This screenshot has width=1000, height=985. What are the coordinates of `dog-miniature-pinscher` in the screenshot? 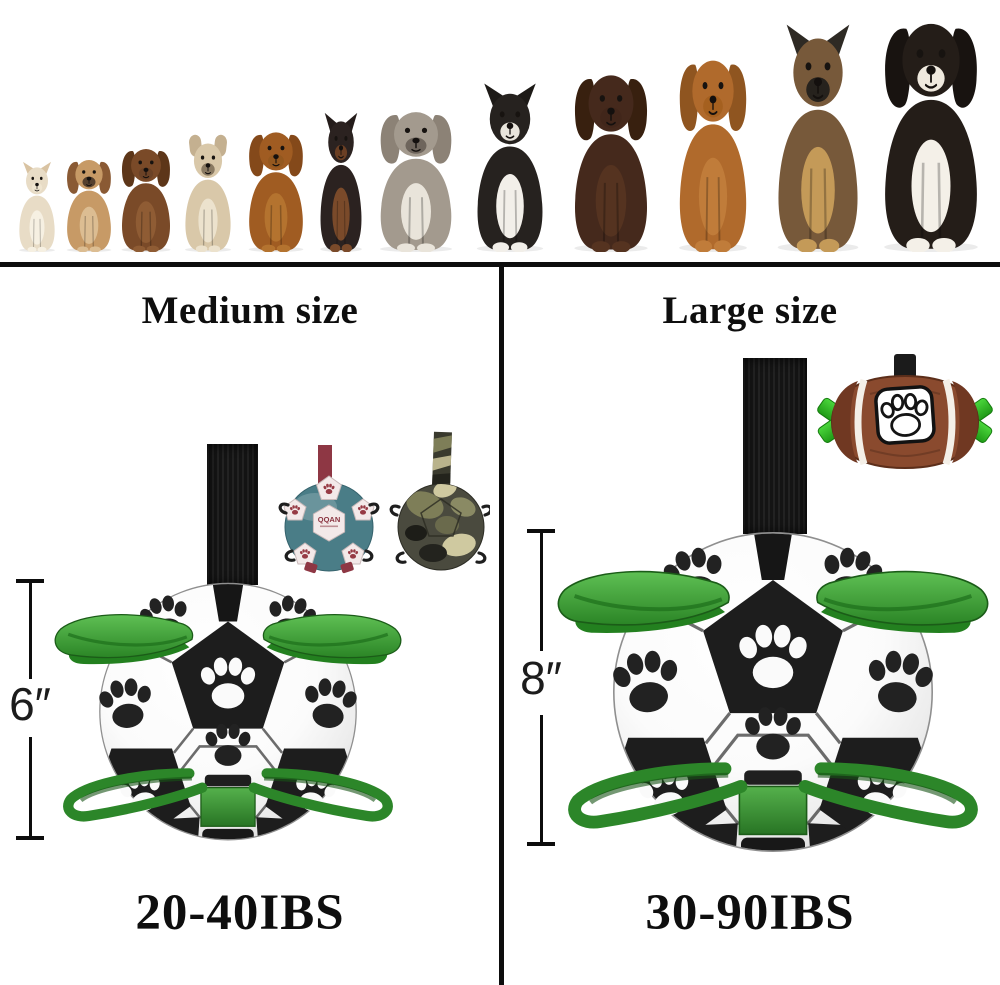 It's located at (341, 181).